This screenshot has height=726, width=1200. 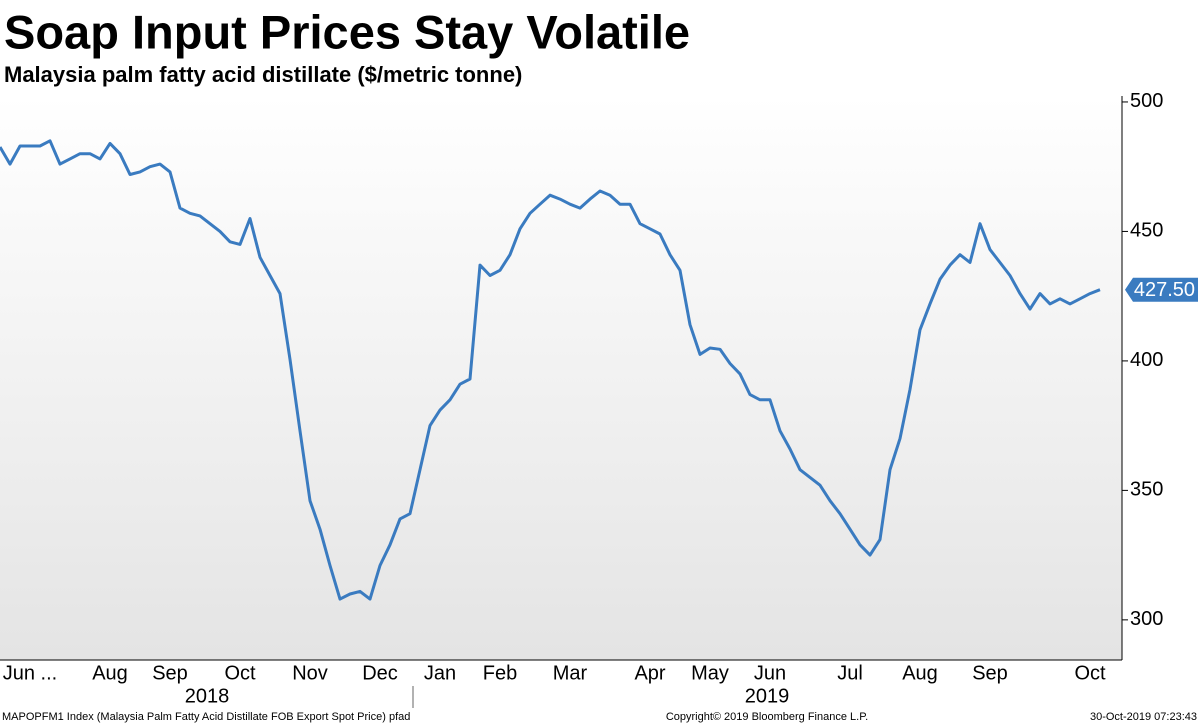 I want to click on year-label: 2018, so click(x=207, y=696).